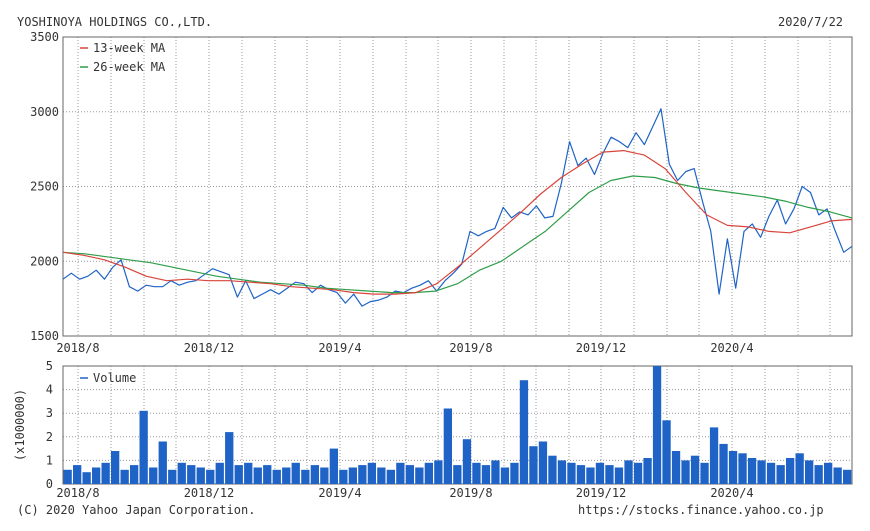 The image size is (870, 531). What do you see at coordinates (49, 390) in the screenshot?
I see `volume-y-tick-label: 4` at bounding box center [49, 390].